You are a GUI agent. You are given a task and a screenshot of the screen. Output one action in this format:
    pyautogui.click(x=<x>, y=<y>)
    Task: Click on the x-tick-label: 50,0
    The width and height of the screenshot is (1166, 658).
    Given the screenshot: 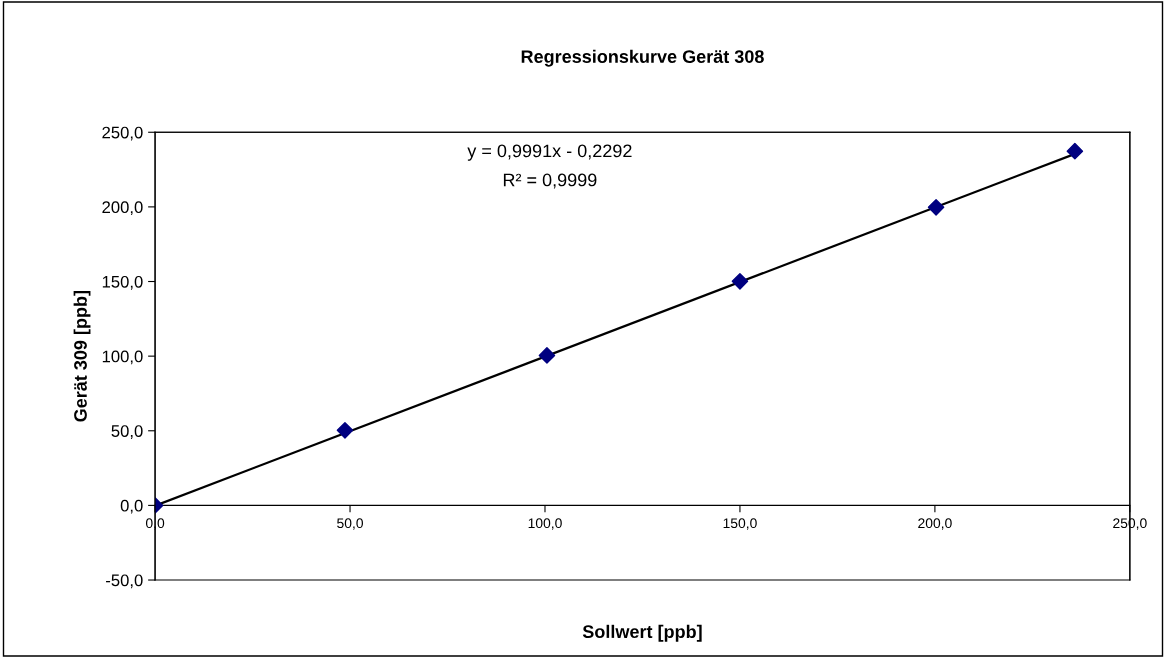 What is the action you would take?
    pyautogui.click(x=350, y=524)
    